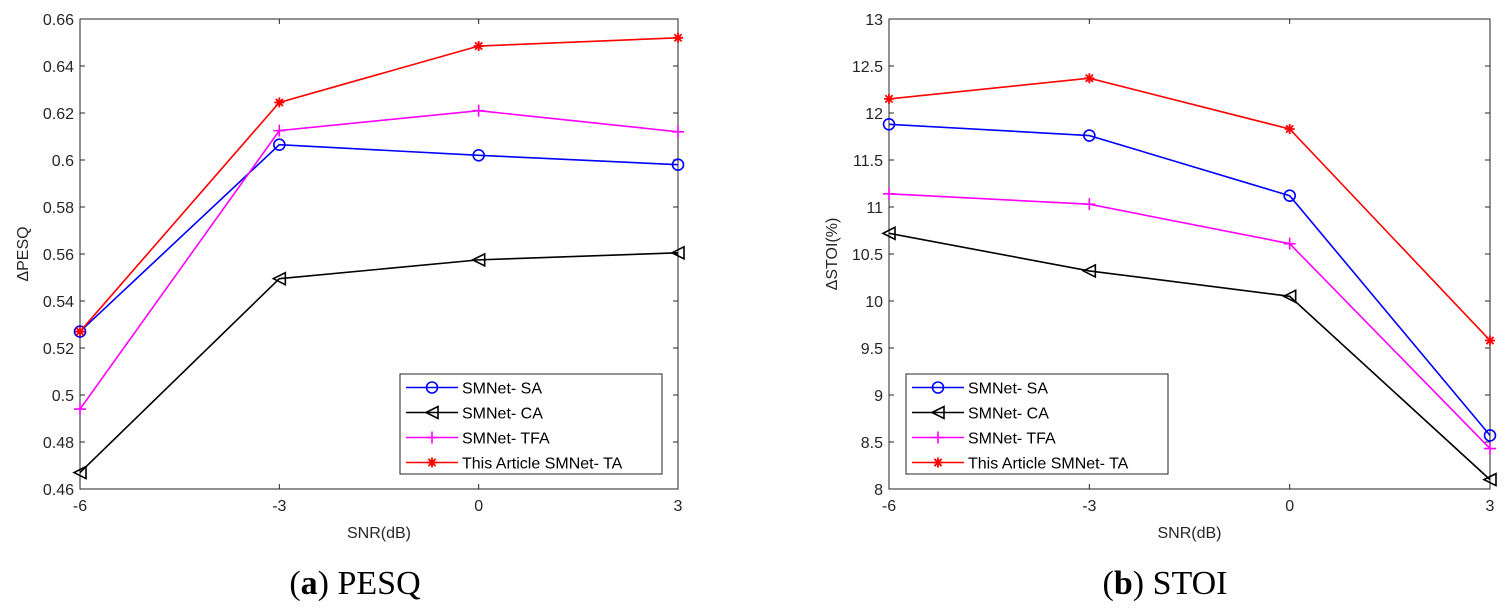 This screenshot has height=614, width=1506. What do you see at coordinates (874, 114) in the screenshot?
I see `stoi-ytick-label: 12` at bounding box center [874, 114].